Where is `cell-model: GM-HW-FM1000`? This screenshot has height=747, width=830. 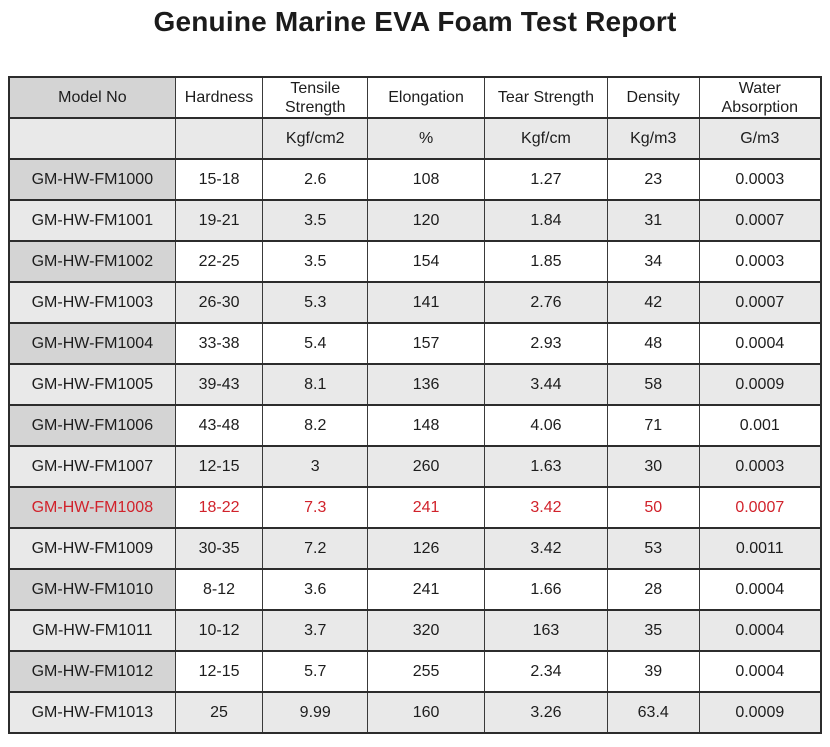 cell-model: GM-HW-FM1000 is located at coordinates (92, 179).